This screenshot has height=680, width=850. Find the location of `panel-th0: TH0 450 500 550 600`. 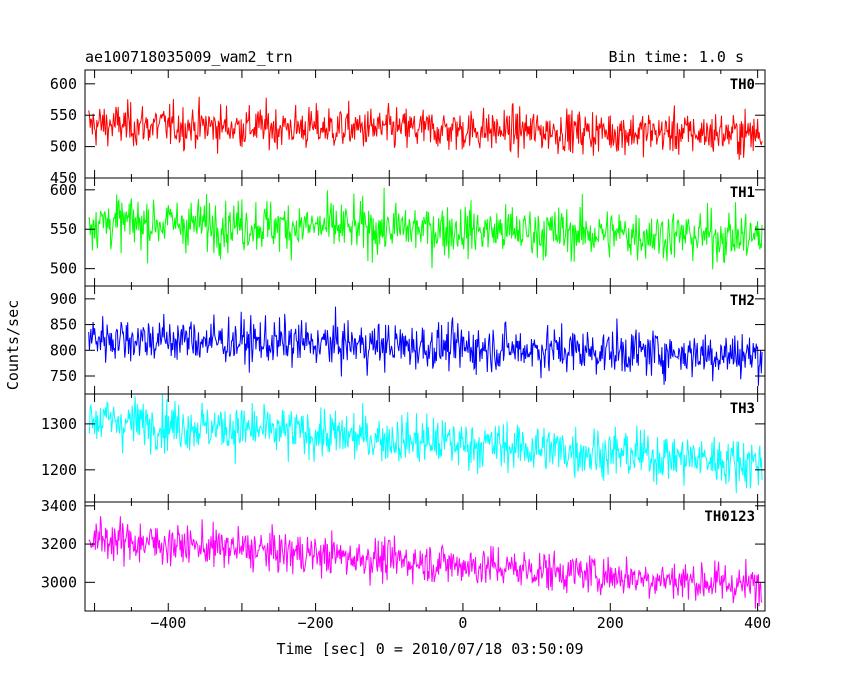

panel-th0: TH0 450 500 550 600 is located at coordinates (408, 128).